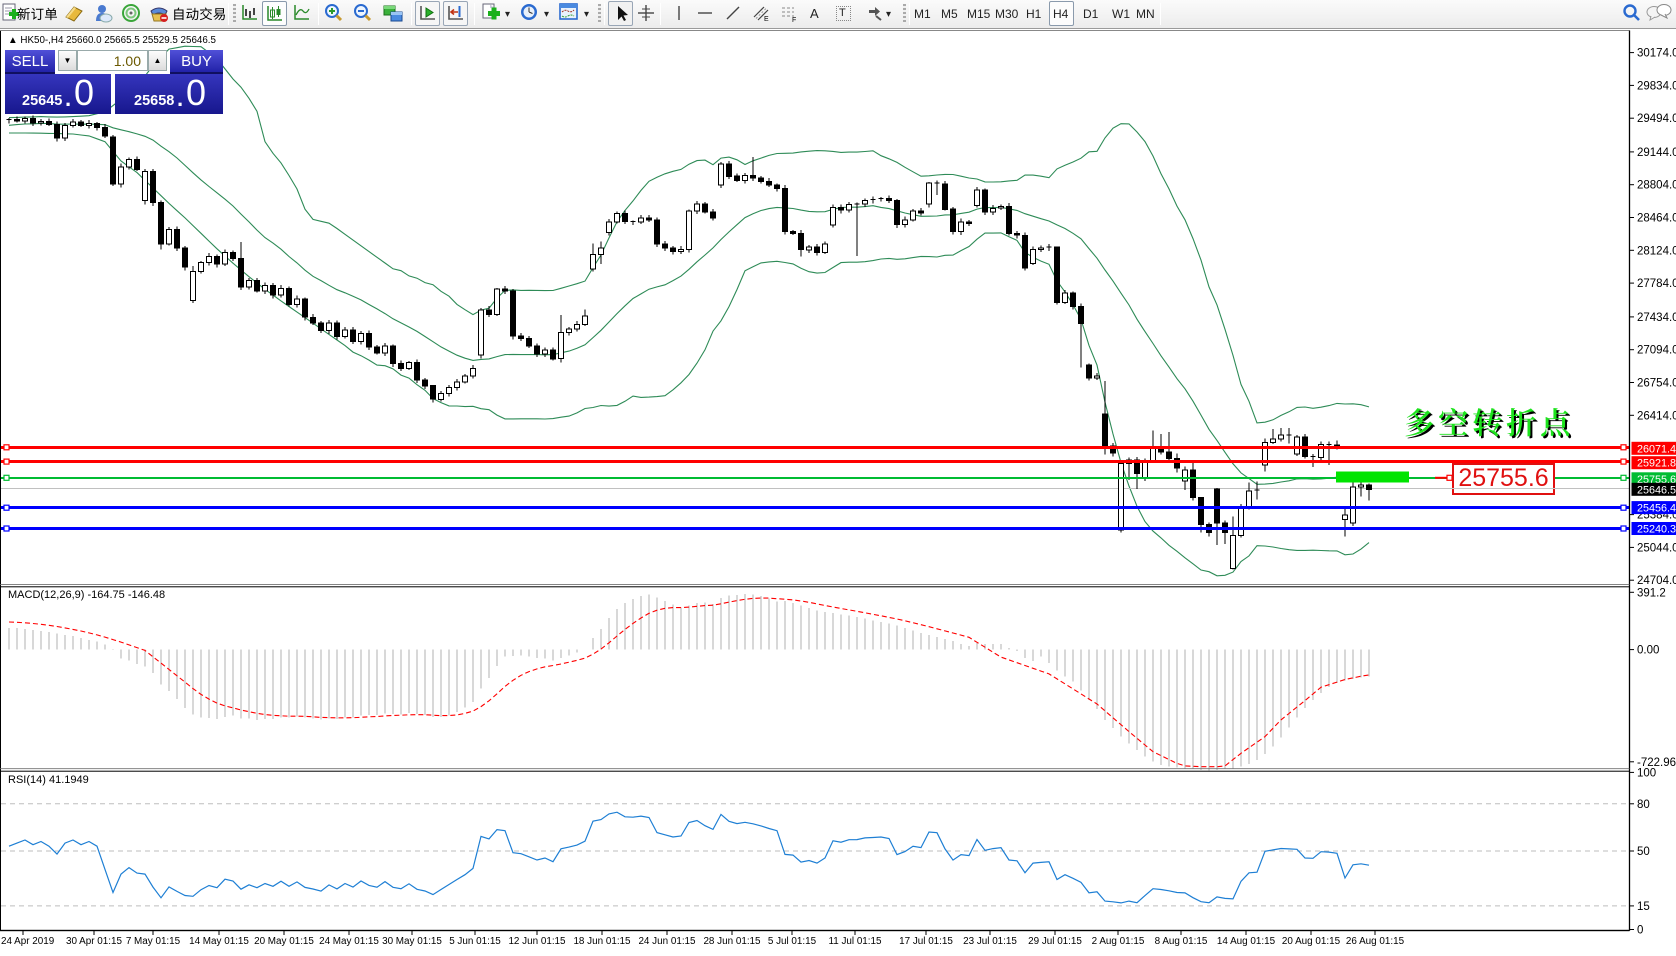 This screenshot has width=1676, height=956. I want to click on svg-text: 27784.0, so click(1656, 284).